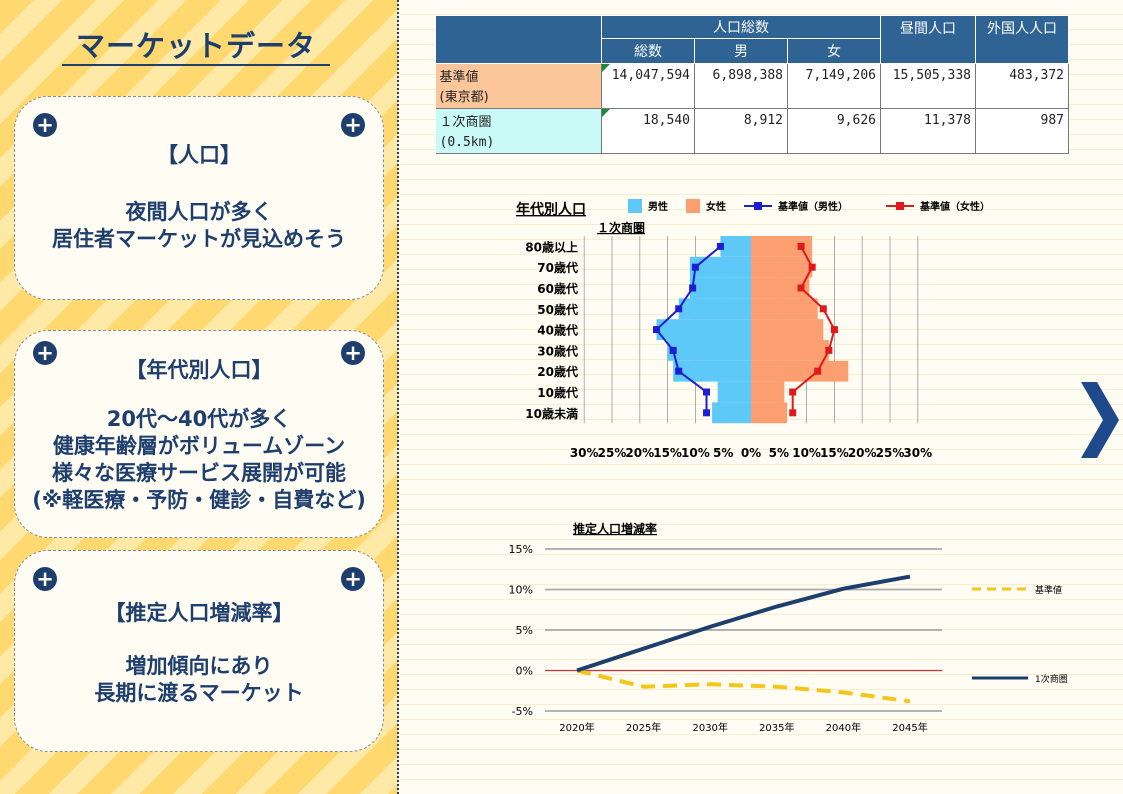  Describe the element at coordinates (518, 131) in the screenshot. I see `row-label: １次商圏 (0.5km)` at that location.